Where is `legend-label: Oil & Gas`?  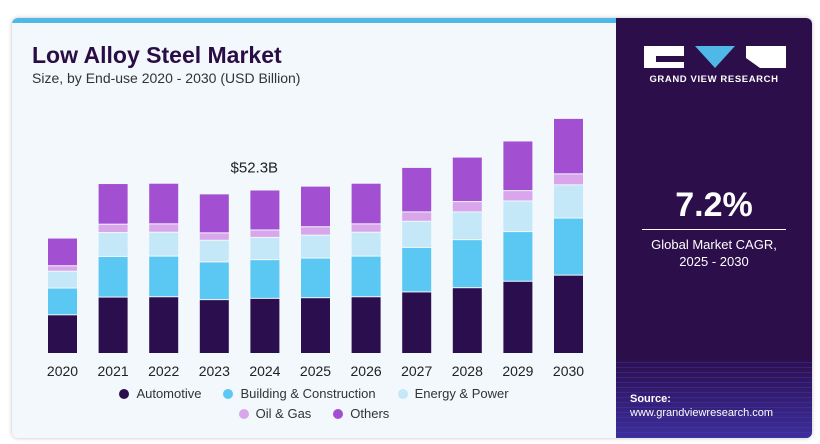
legend-label: Oil & Gas is located at coordinates (283, 413).